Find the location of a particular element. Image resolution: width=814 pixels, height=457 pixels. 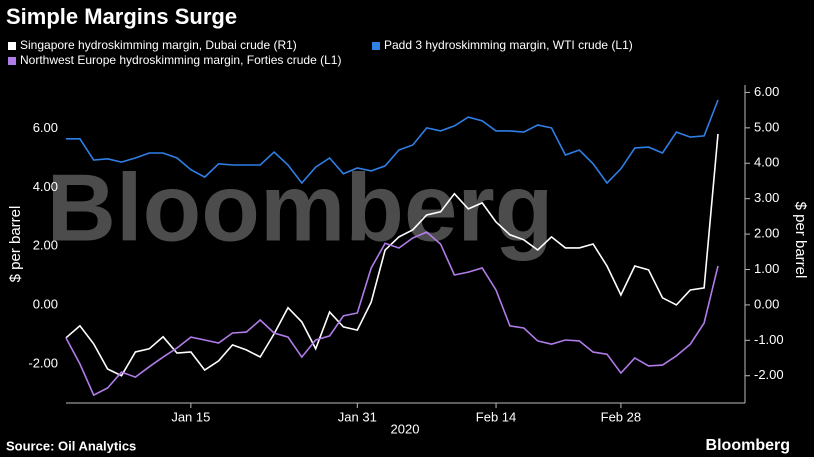

y-tick-label: 4.00 is located at coordinates (45, 186).